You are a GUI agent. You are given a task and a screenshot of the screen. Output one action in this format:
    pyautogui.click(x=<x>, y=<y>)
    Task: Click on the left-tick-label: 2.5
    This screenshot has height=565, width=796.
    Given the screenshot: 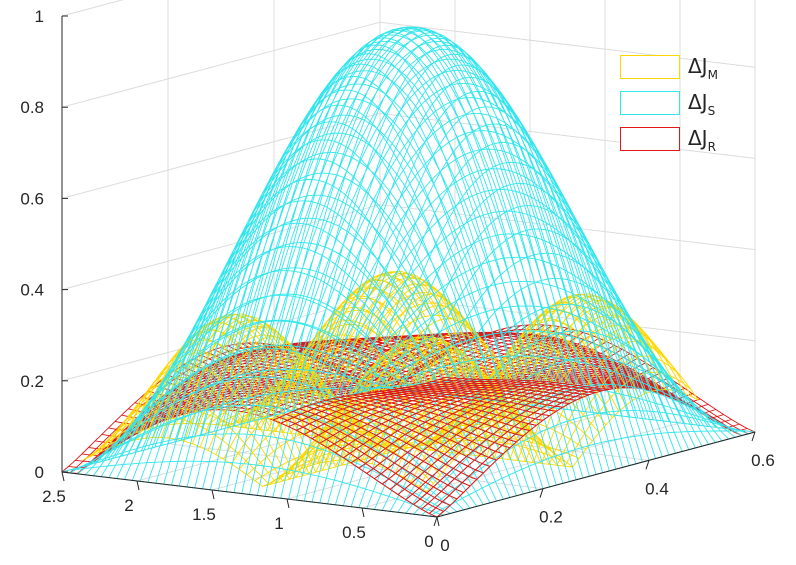 What is the action you would take?
    pyautogui.click(x=54, y=496)
    